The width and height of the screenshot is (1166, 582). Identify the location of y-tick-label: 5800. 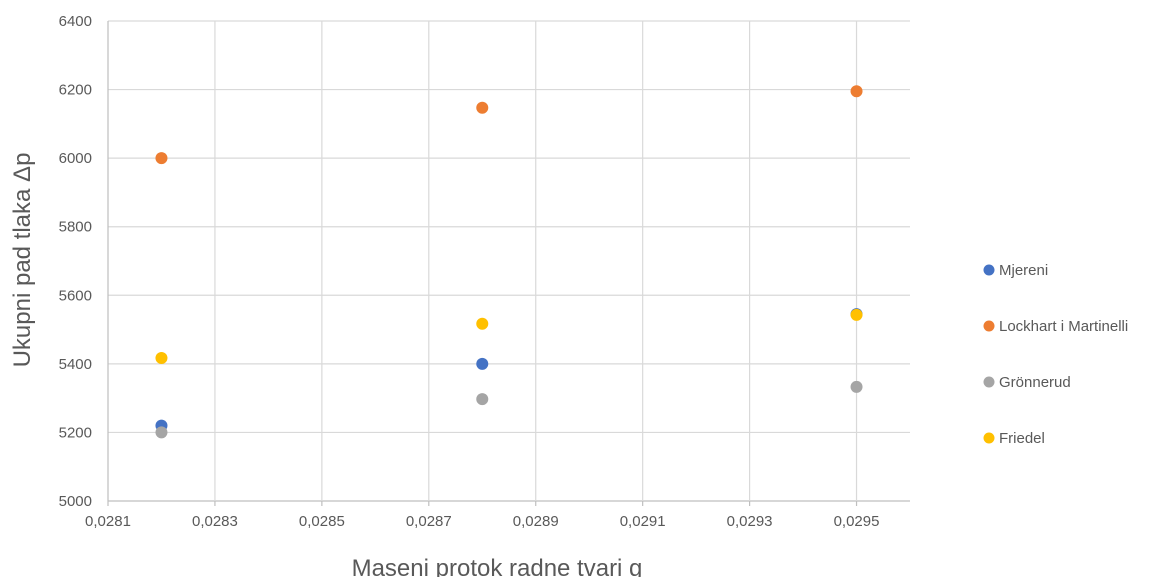
(75, 227).